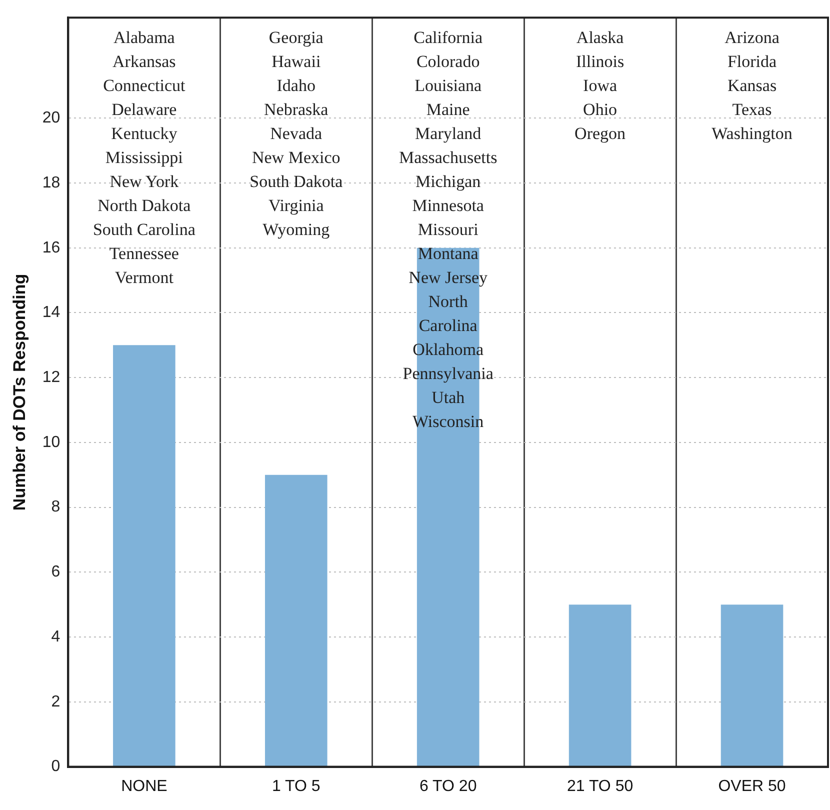 This screenshot has height=810, width=830. What do you see at coordinates (55, 507) in the screenshot?
I see `y-tick-label: 8` at bounding box center [55, 507].